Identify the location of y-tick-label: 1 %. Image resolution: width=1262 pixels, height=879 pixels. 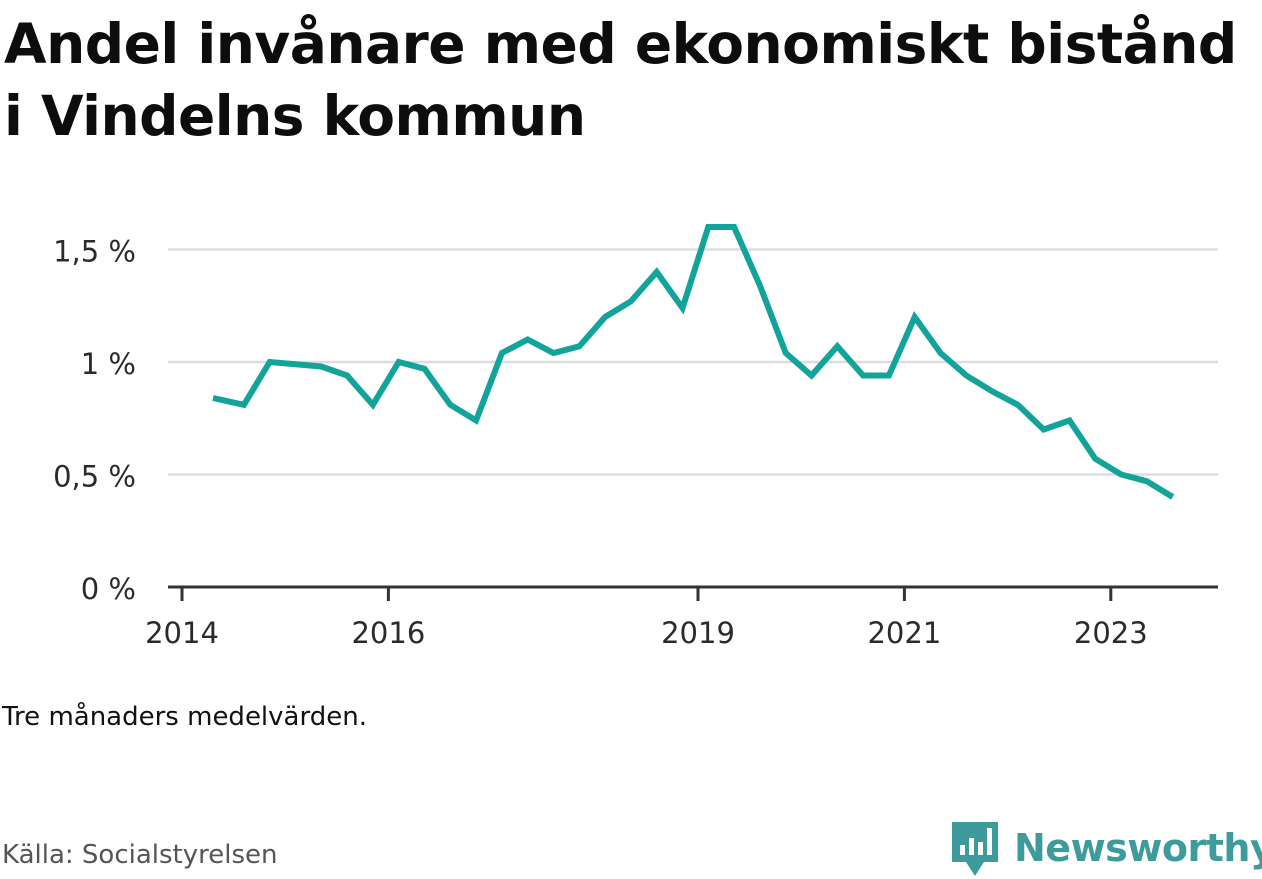
(108, 364).